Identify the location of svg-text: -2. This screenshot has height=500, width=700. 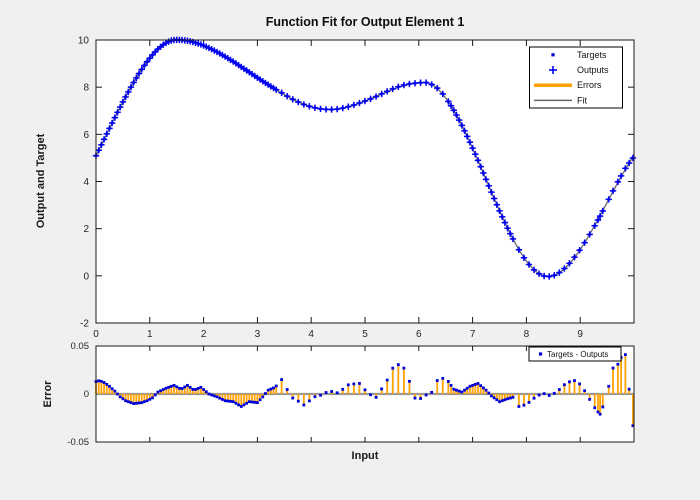
(84, 324).